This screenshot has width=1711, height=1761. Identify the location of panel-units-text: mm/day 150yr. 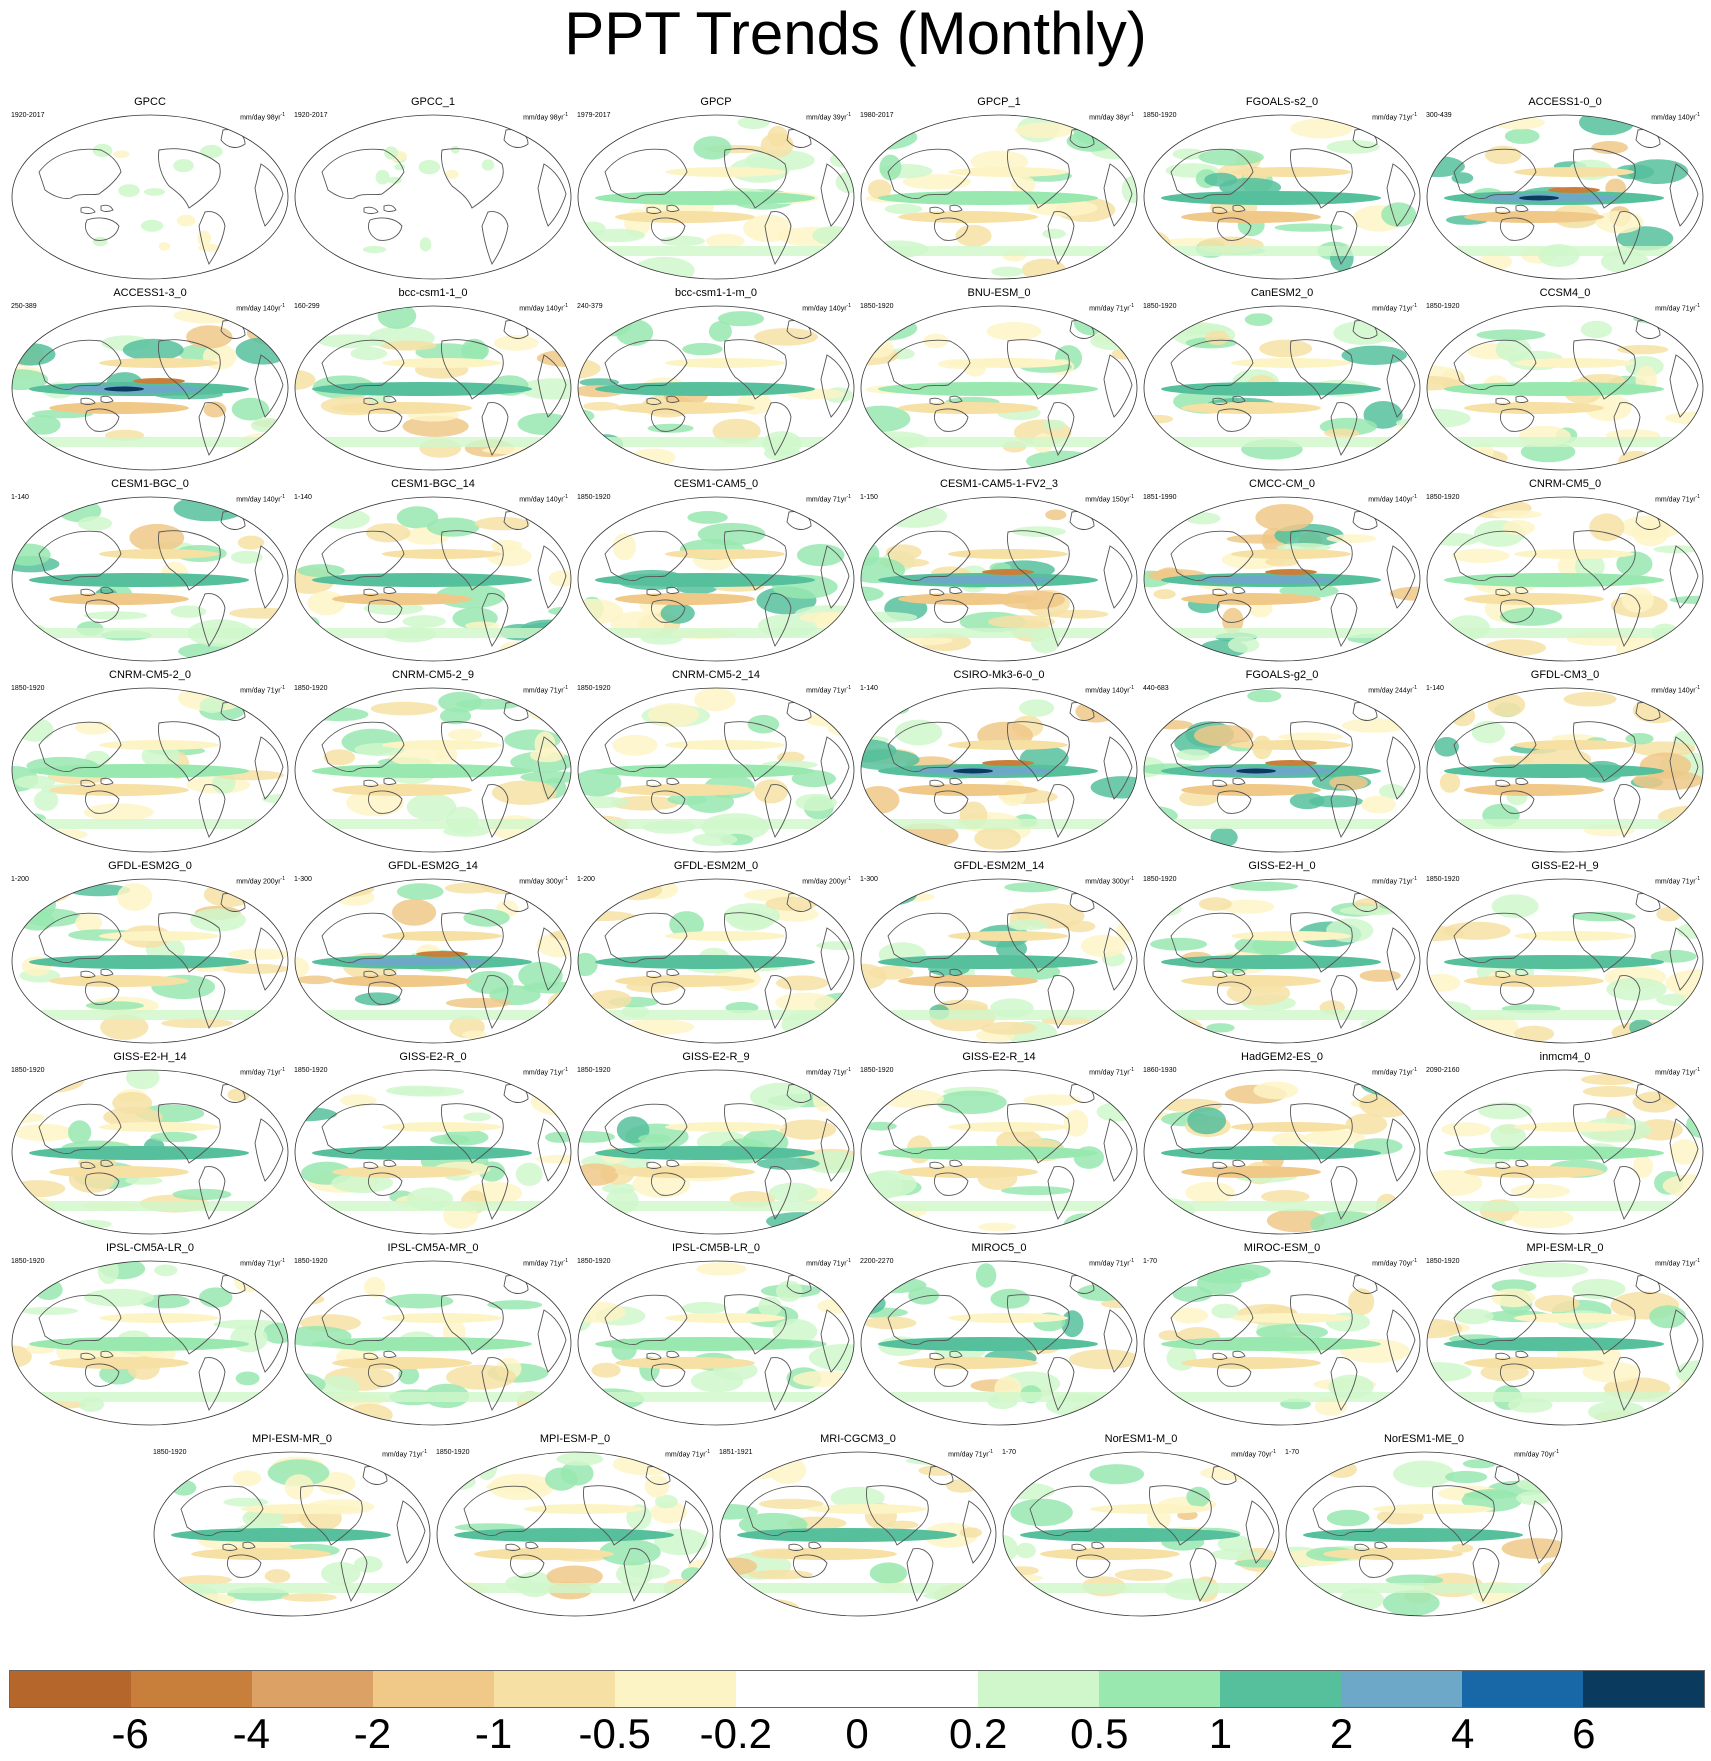
(1107, 500).